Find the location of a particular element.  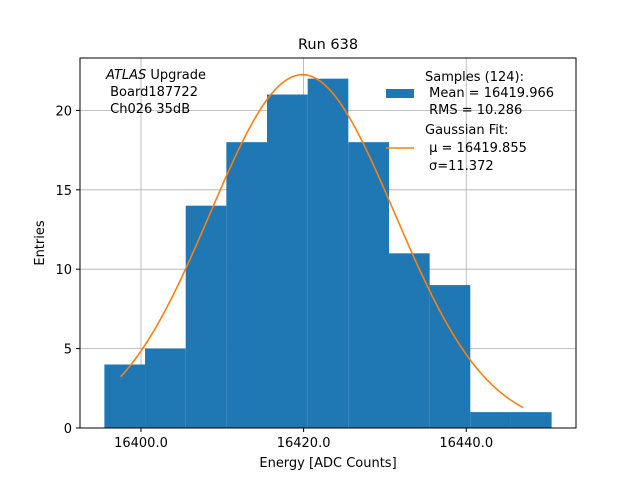

legend-hist-line-2: Mean = 16419.966 is located at coordinates (489, 93).